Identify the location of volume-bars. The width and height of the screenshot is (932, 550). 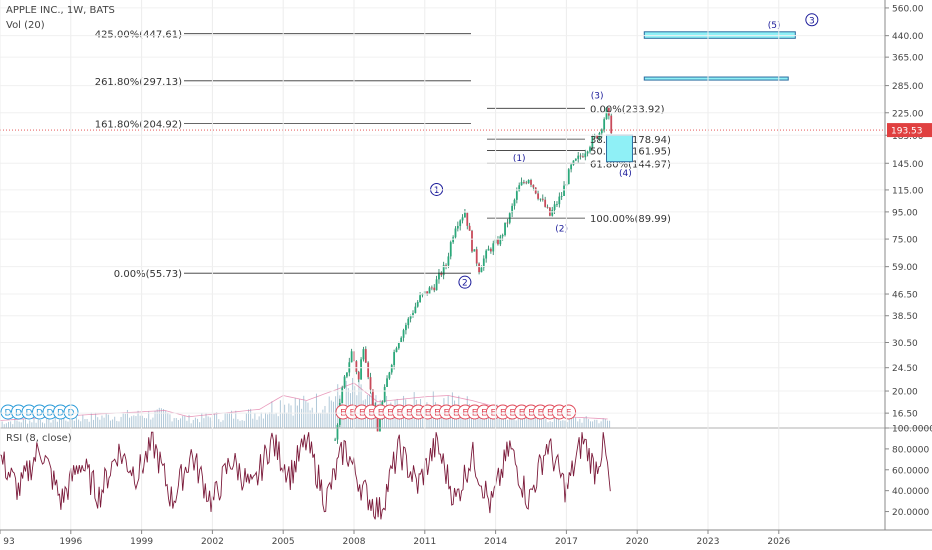
(305, 402).